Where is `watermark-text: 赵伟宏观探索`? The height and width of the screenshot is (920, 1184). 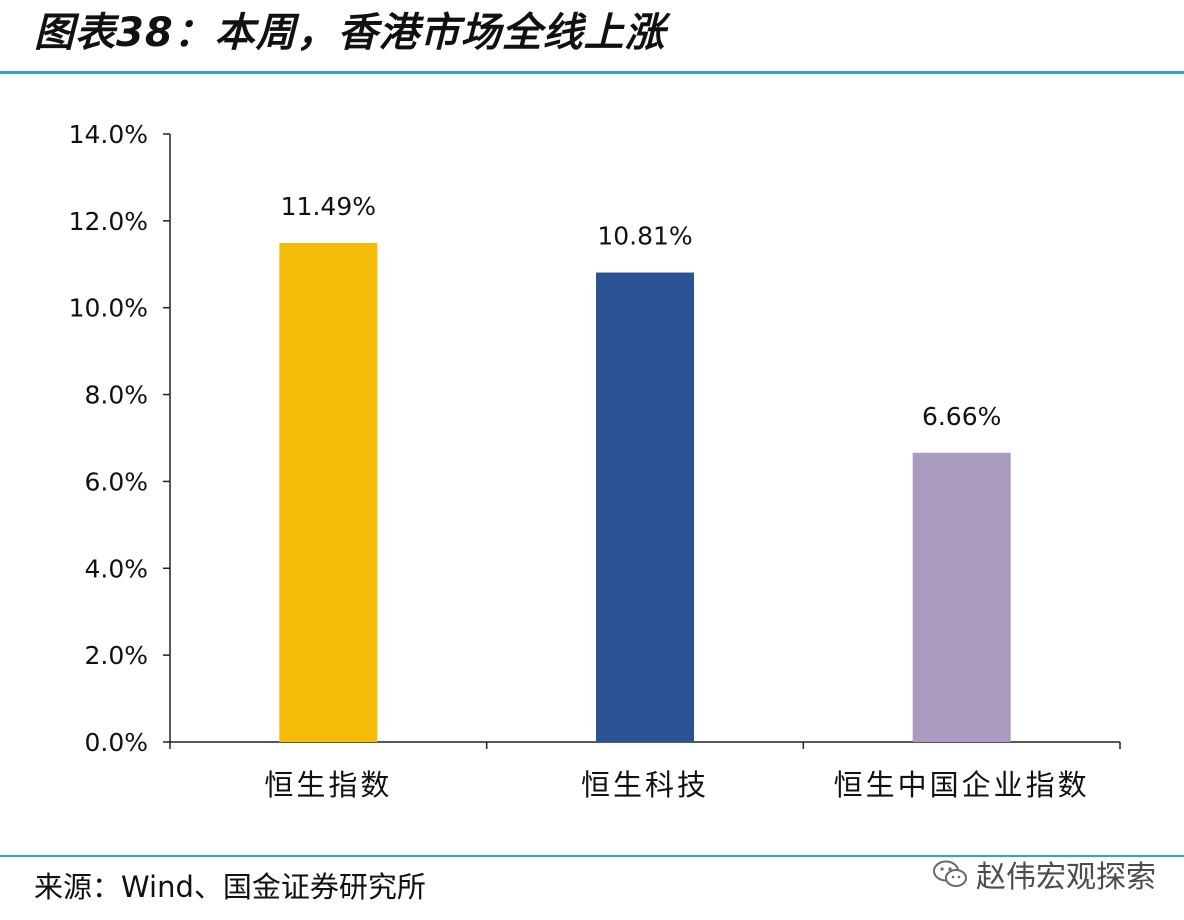
watermark-text: 赵伟宏观探索 is located at coordinates (1066, 877).